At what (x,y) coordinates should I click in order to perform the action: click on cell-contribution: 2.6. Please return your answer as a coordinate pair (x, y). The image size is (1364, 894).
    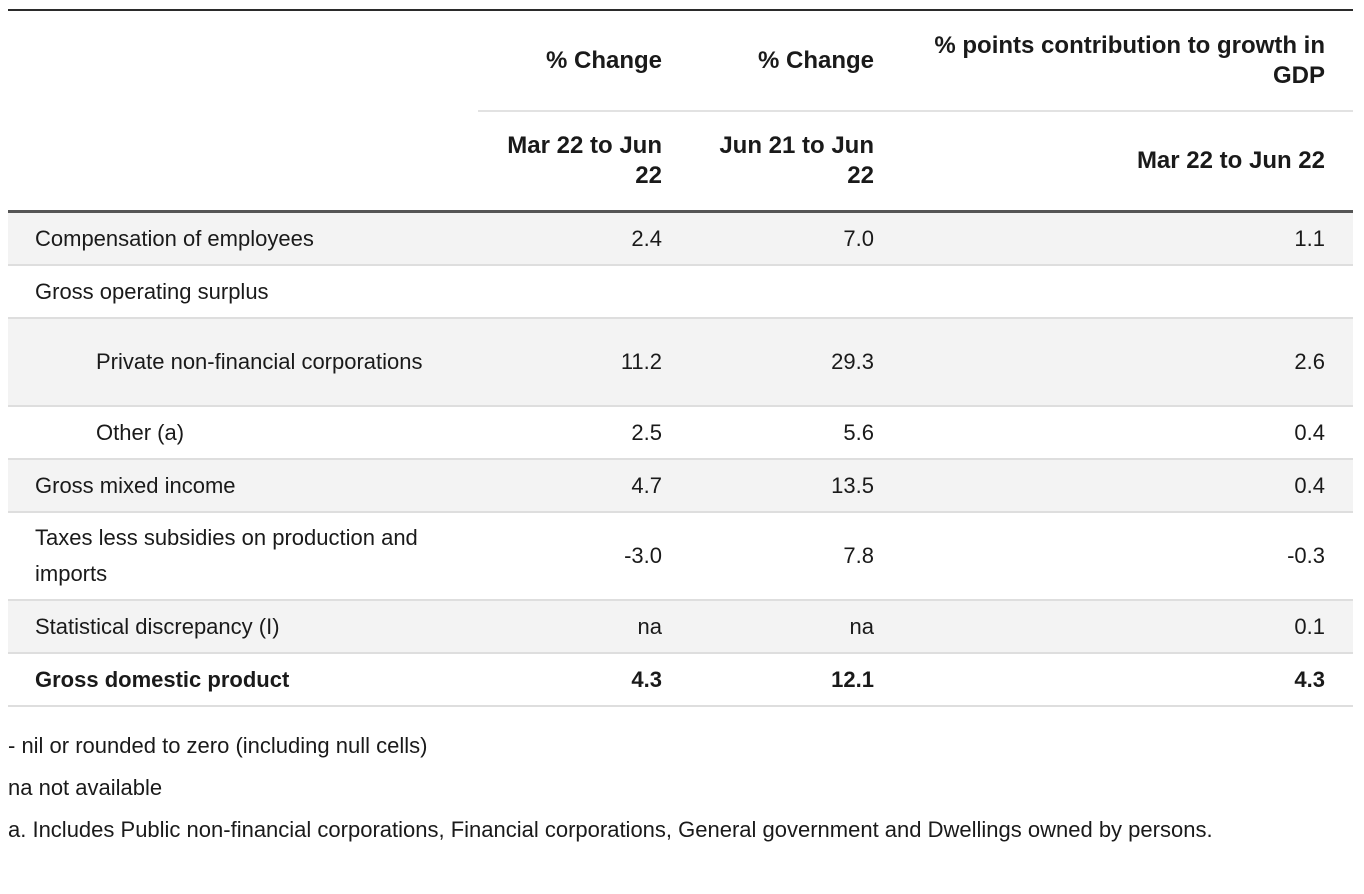
    Looking at the image, I should click on (1127, 362).